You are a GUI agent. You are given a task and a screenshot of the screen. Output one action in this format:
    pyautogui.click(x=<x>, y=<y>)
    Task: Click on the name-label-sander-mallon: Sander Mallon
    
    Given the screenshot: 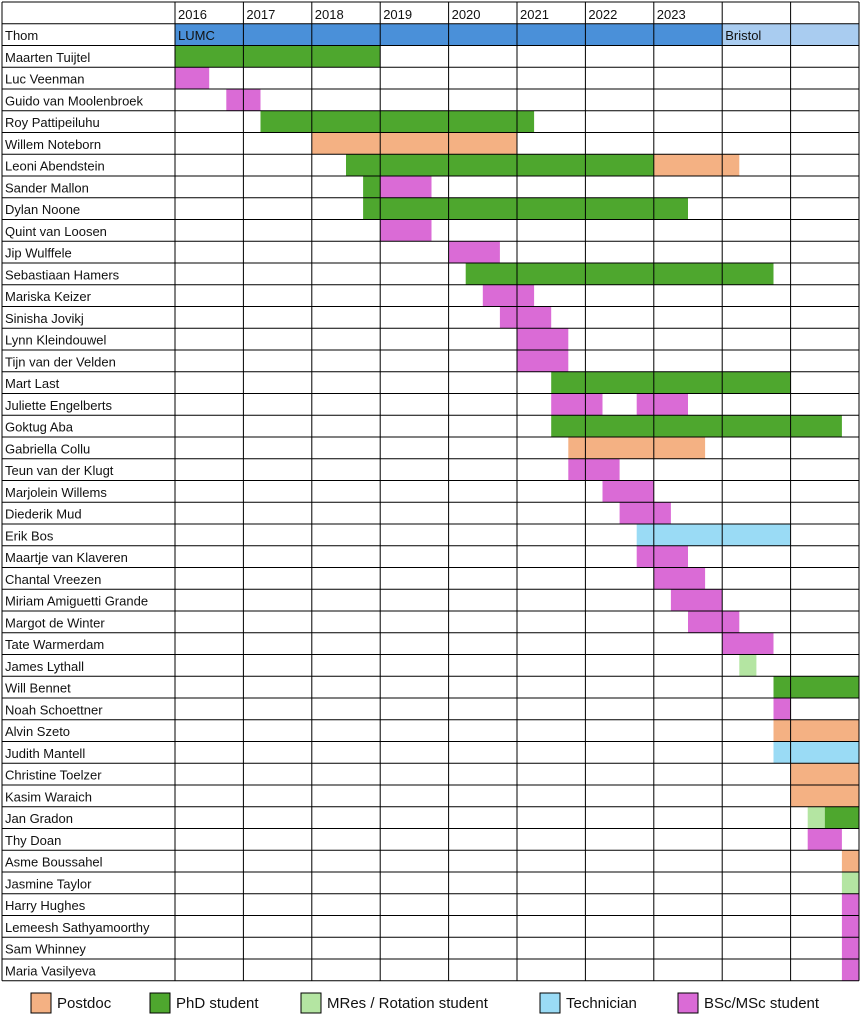 What is the action you would take?
    pyautogui.click(x=47, y=187)
    